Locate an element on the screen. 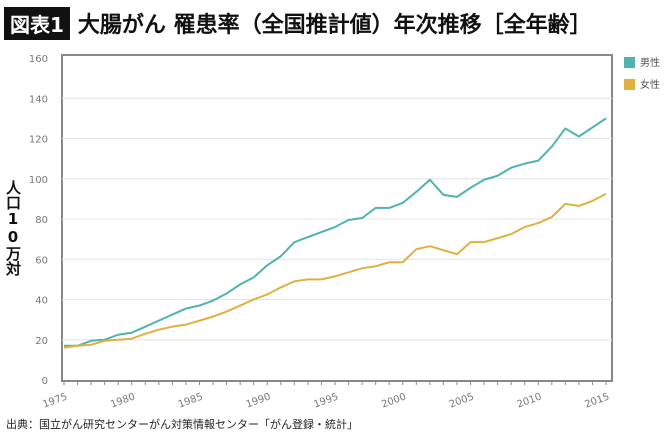  legend-label: 女性 is located at coordinates (650, 84).